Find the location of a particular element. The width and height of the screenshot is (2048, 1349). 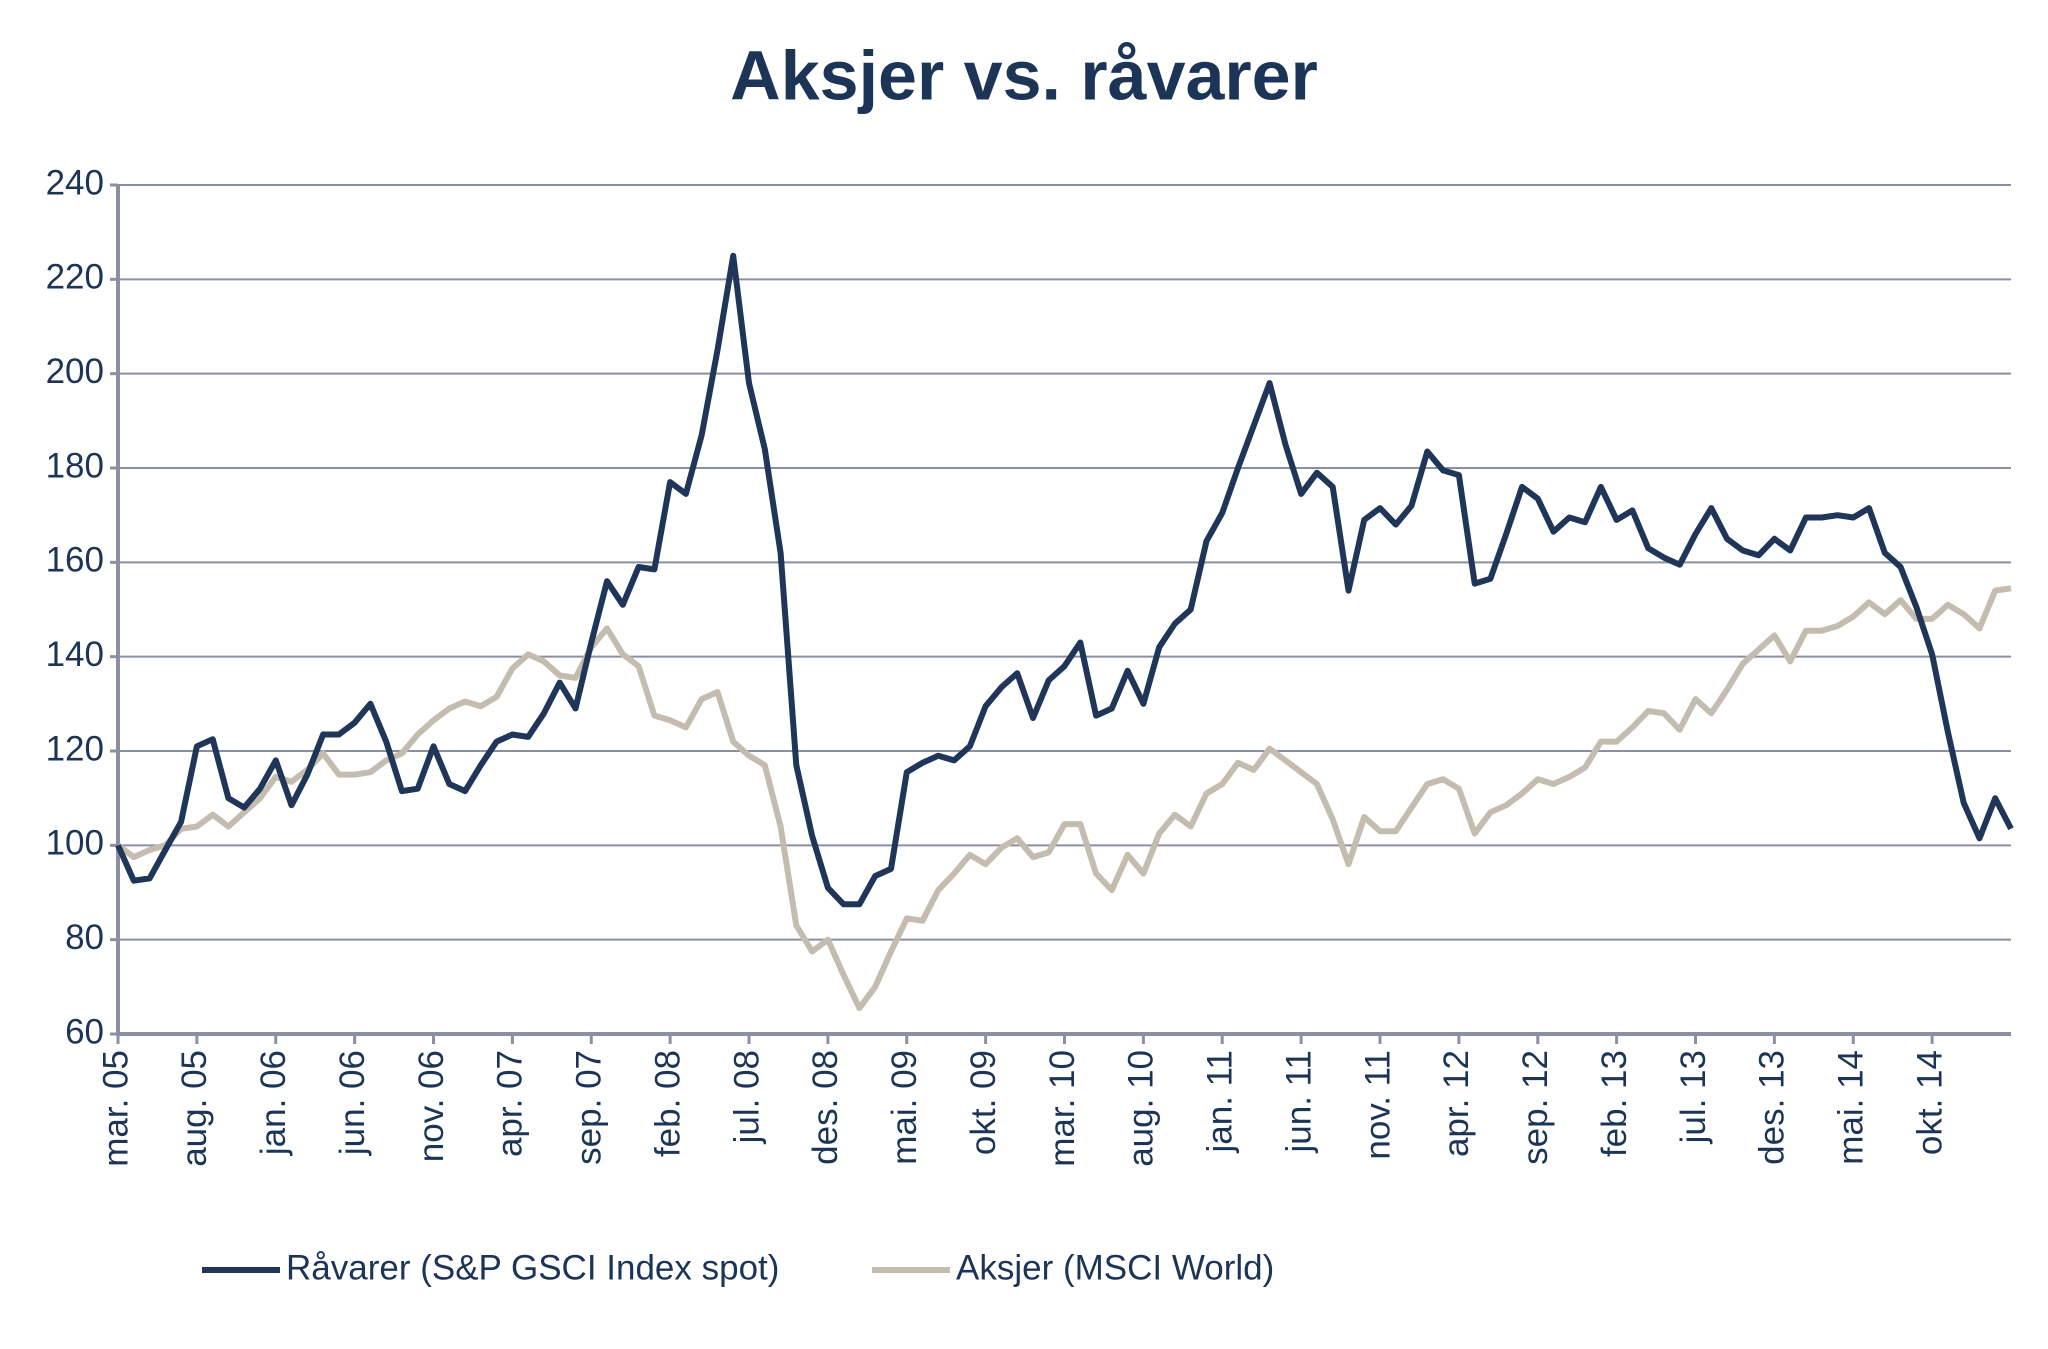

y-tick-label: 200 is located at coordinates (75, 371).